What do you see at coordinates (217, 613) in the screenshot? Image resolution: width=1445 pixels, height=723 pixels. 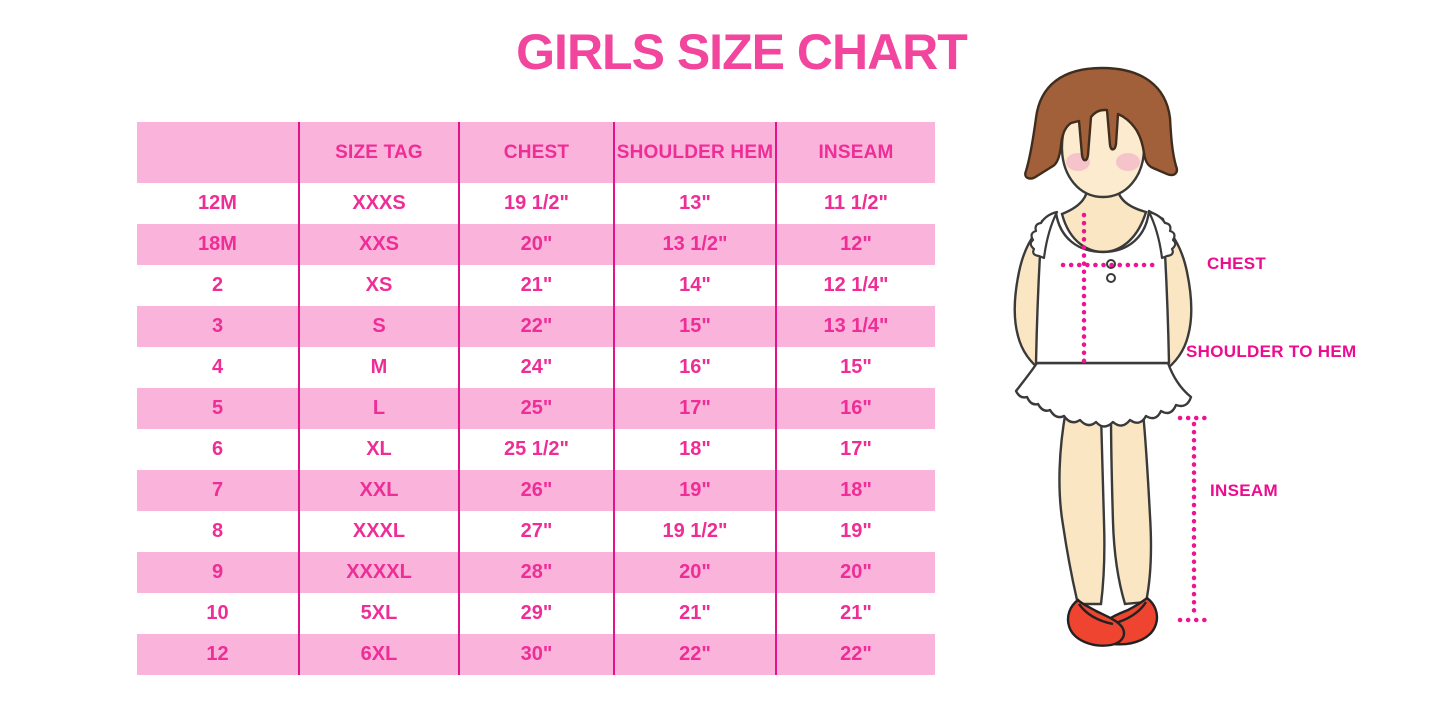 I see `table-cell: 10` at bounding box center [217, 613].